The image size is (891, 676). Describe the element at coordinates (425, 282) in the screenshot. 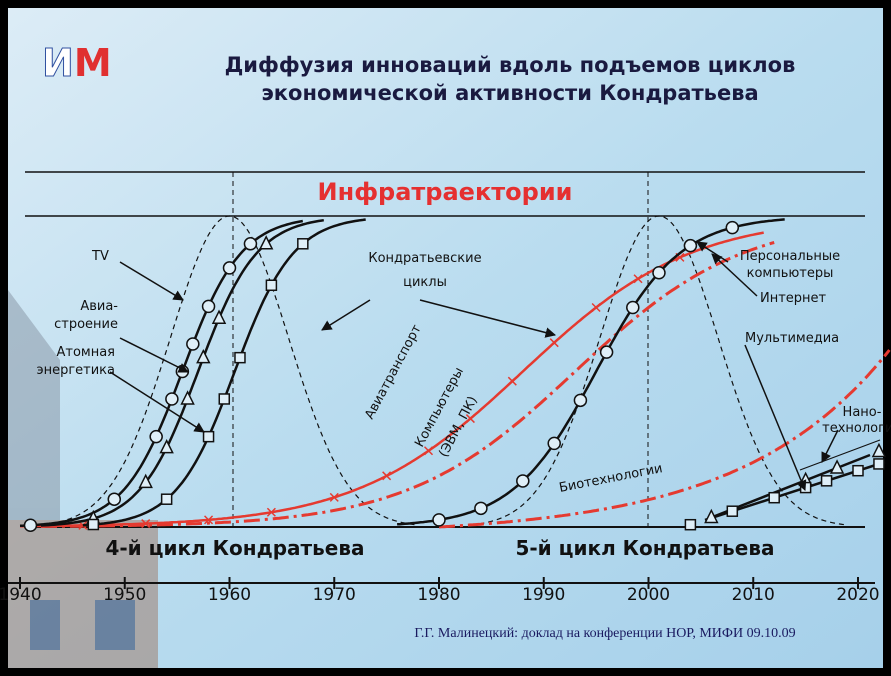

I see `label-kondratiev: циклы` at that location.